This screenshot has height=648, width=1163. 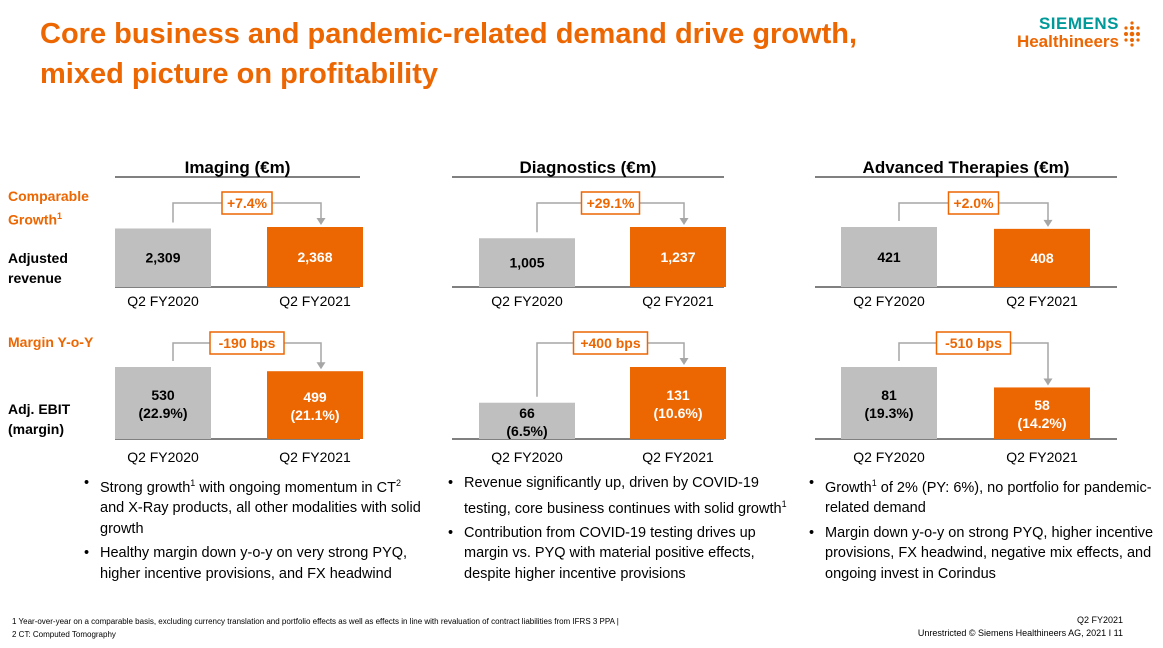 What do you see at coordinates (588, 167) in the screenshot?
I see `diagnostics-header: Diagnostics (€m)` at bounding box center [588, 167].